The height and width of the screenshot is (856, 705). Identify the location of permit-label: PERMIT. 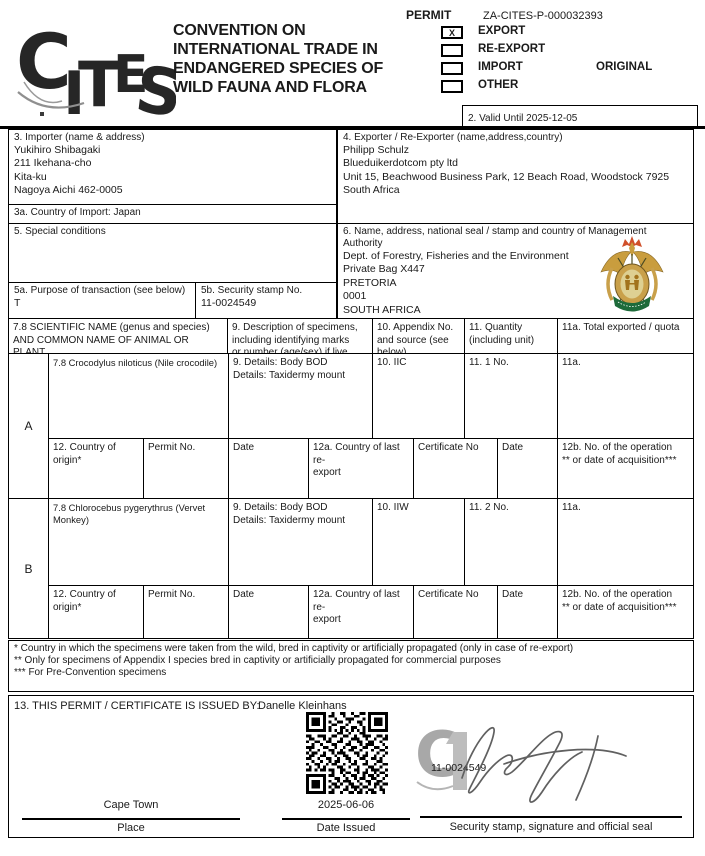
(429, 15).